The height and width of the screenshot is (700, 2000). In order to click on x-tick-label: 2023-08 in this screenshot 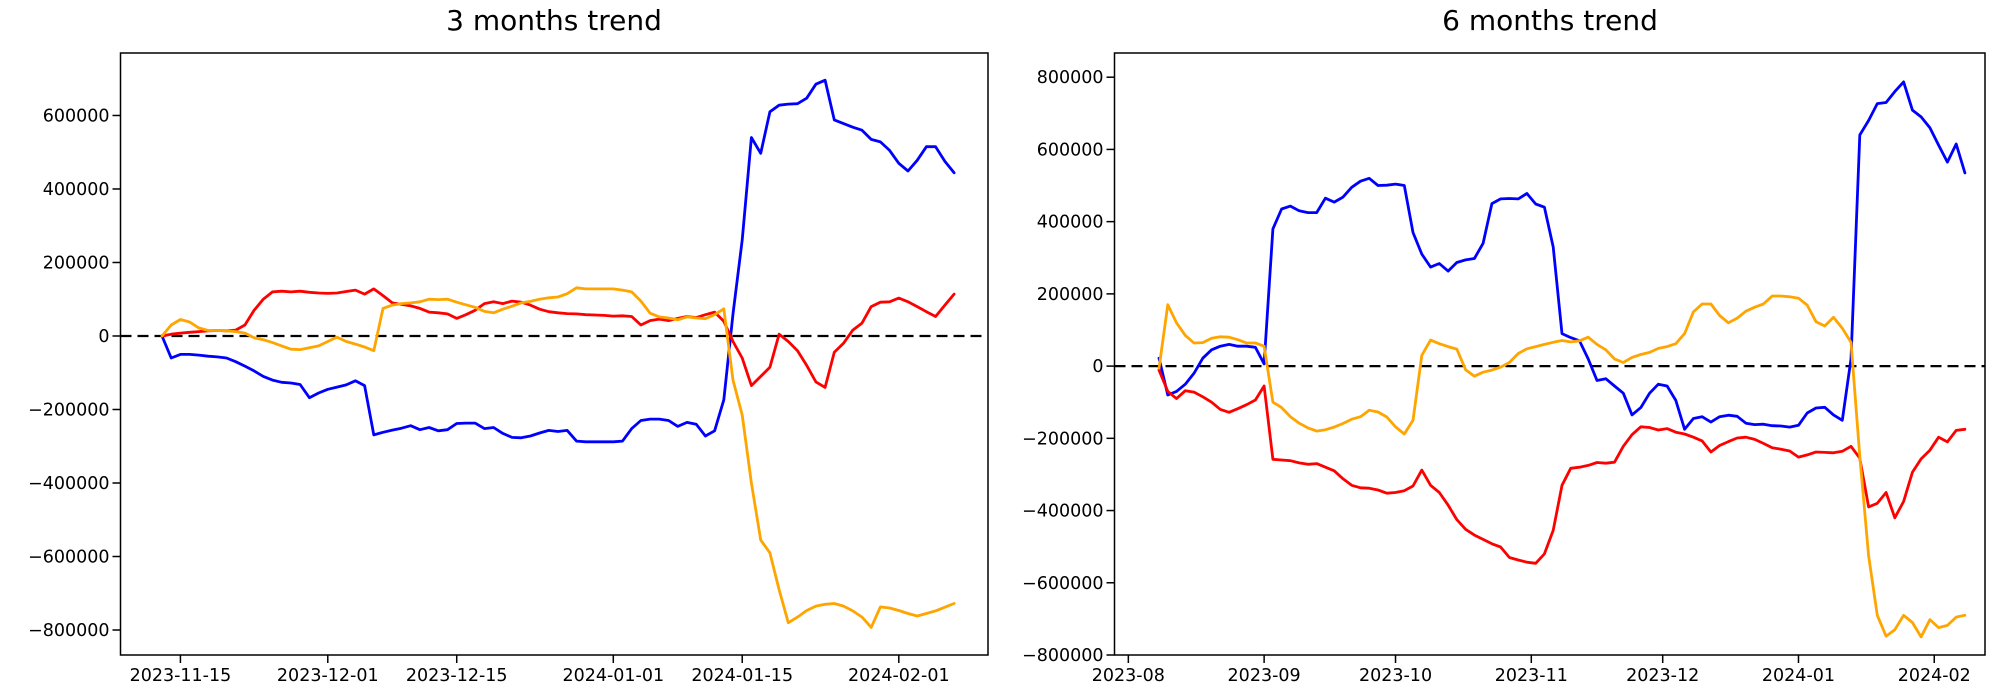, I will do `click(1128, 676)`.